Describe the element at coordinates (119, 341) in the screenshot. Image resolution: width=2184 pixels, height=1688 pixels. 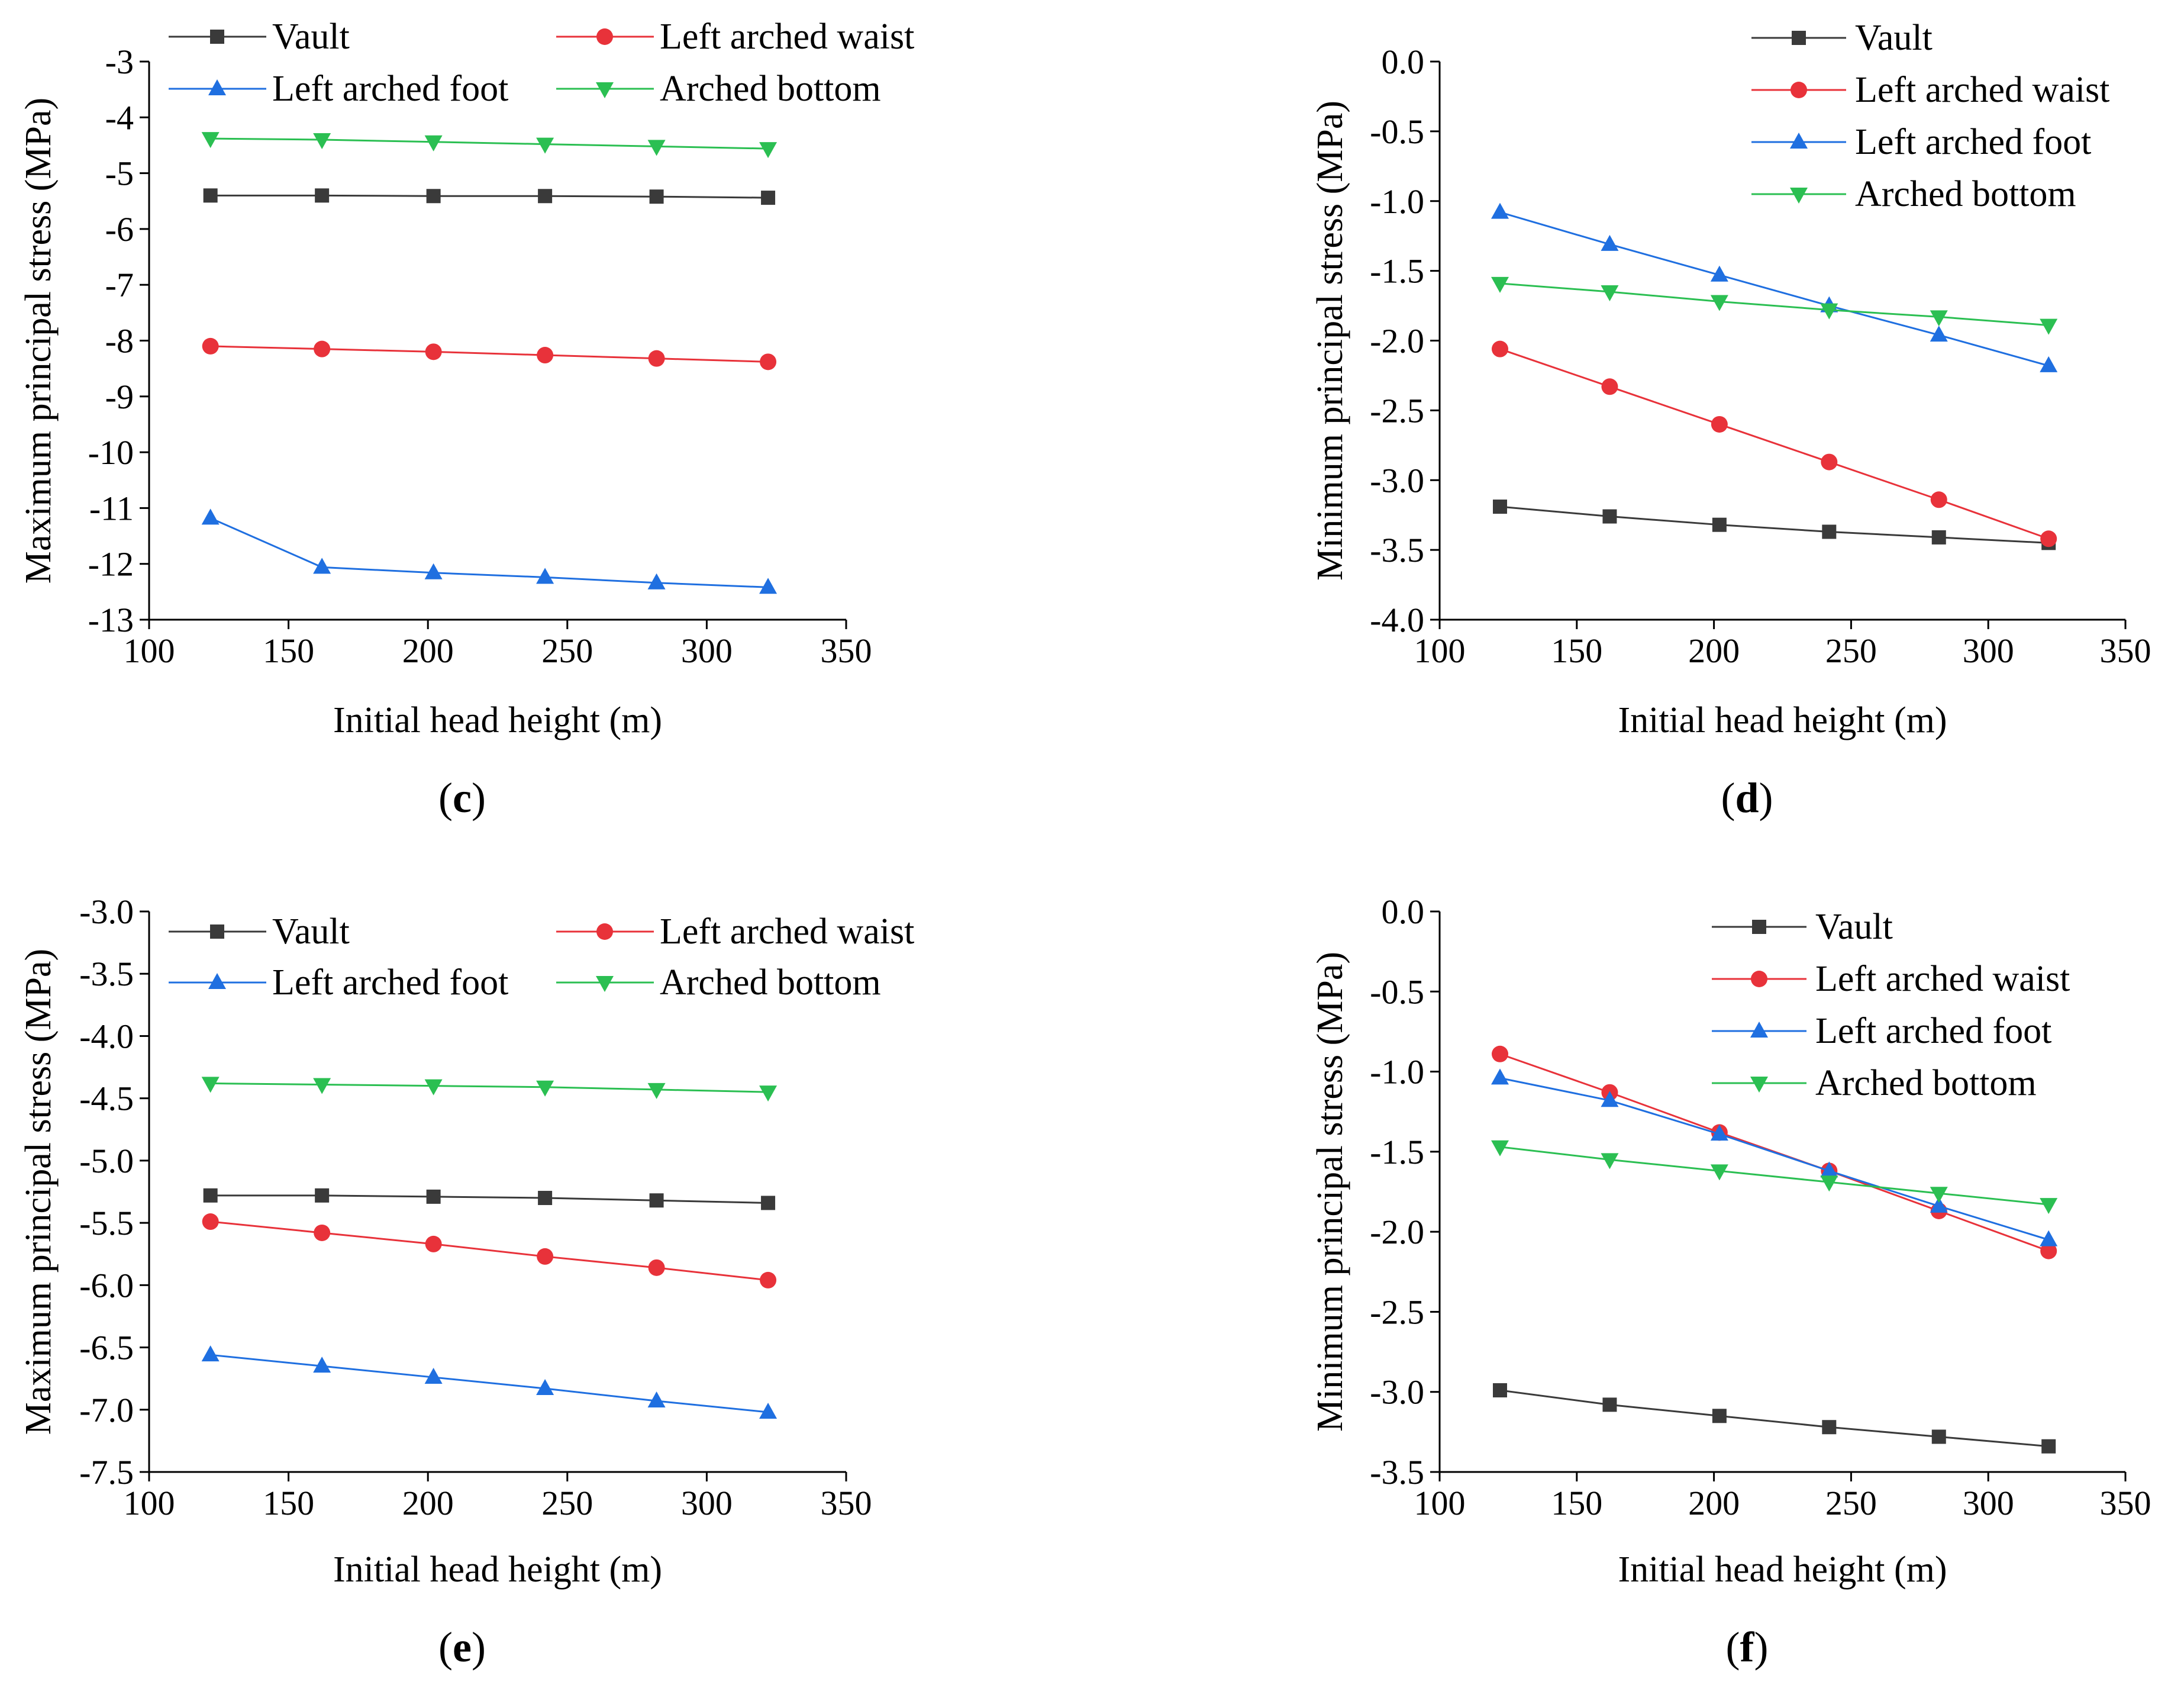
I see `y-tick-label: -8` at that location.